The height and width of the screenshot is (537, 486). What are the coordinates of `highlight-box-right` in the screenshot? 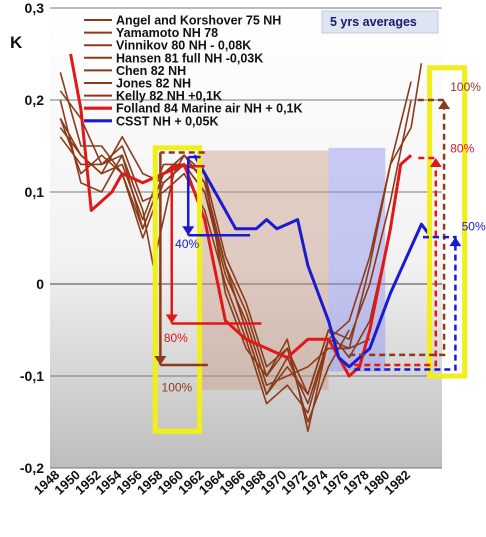 It's located at (447, 222).